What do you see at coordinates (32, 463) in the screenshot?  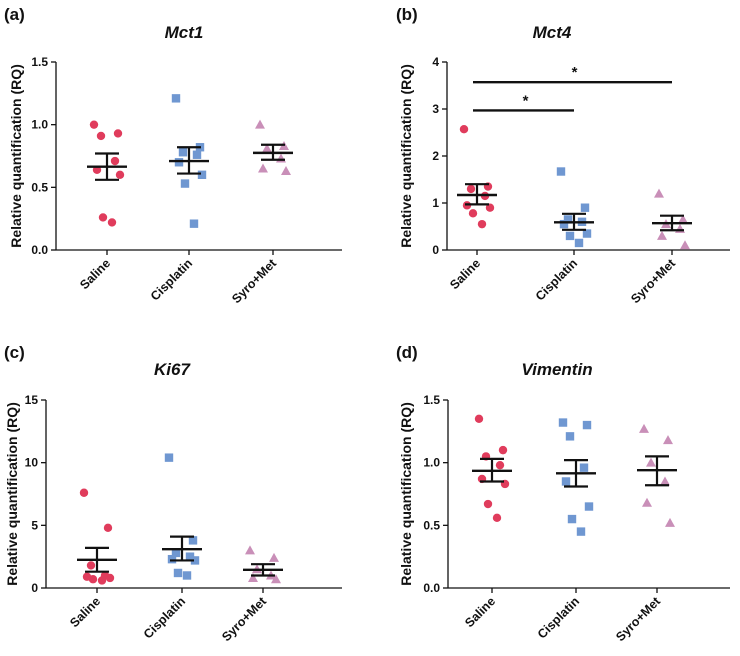 I see `y-tick-label: 10` at bounding box center [32, 463].